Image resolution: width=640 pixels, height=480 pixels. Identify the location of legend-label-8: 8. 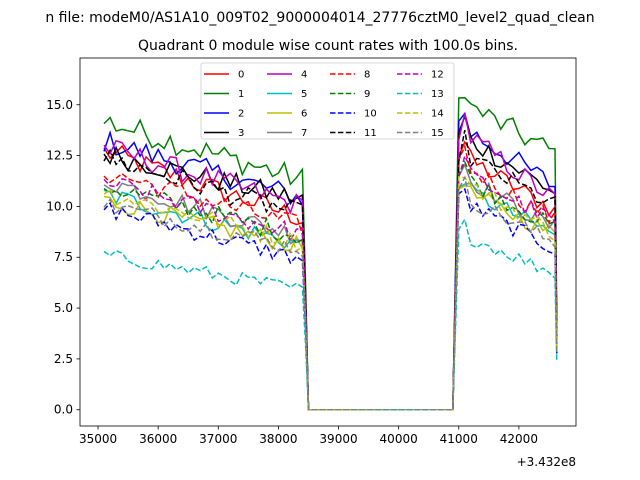
(367, 75).